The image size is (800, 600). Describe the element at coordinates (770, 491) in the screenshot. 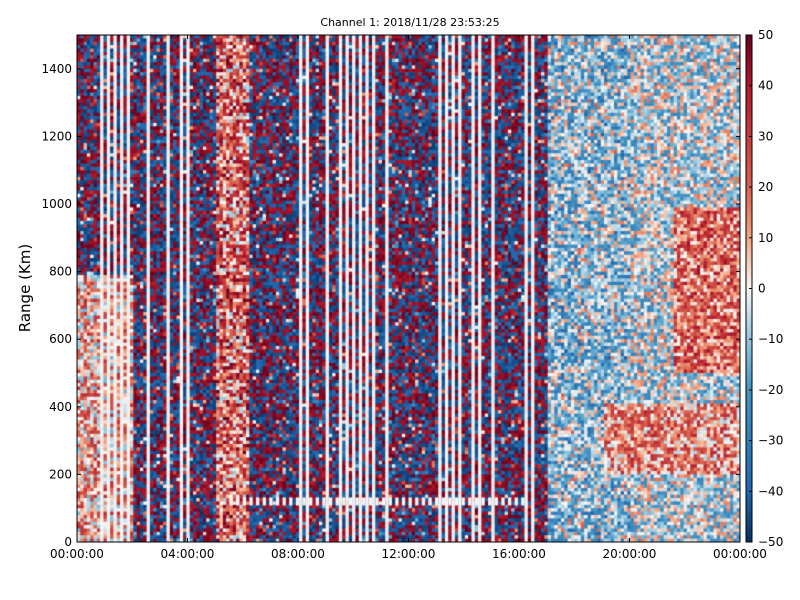

I see `colorbar-tick-label: −40` at that location.